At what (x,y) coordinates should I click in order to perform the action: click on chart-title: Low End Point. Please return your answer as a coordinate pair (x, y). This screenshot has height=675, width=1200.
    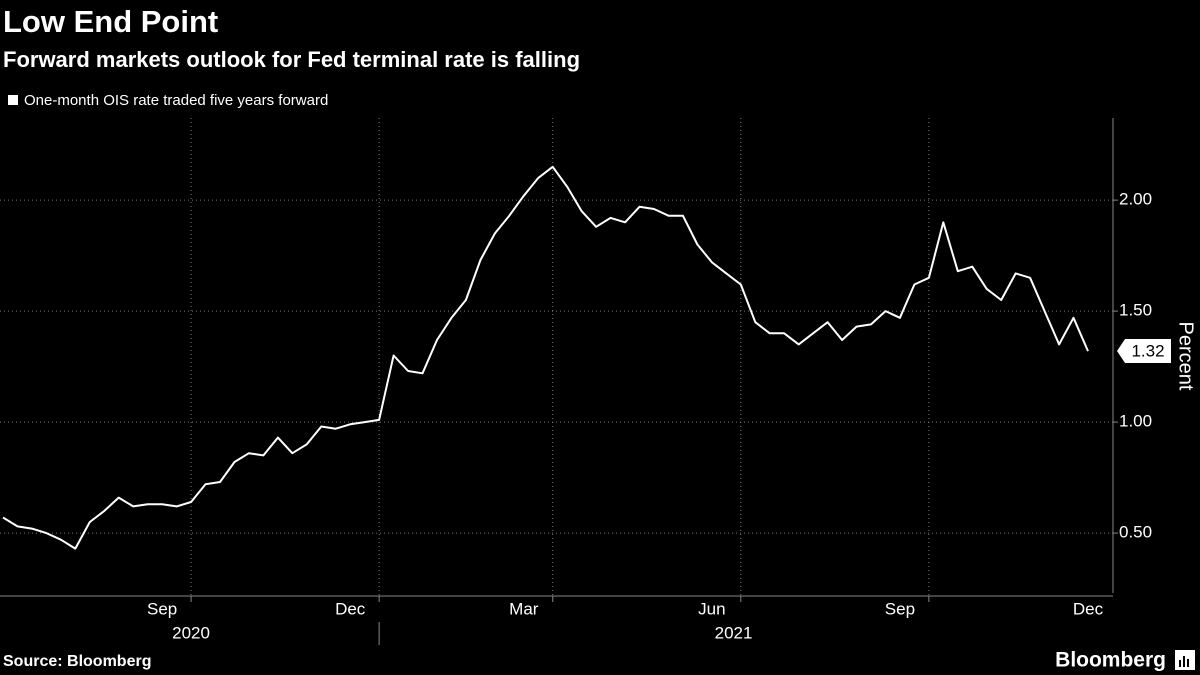
    Looking at the image, I should click on (110, 21).